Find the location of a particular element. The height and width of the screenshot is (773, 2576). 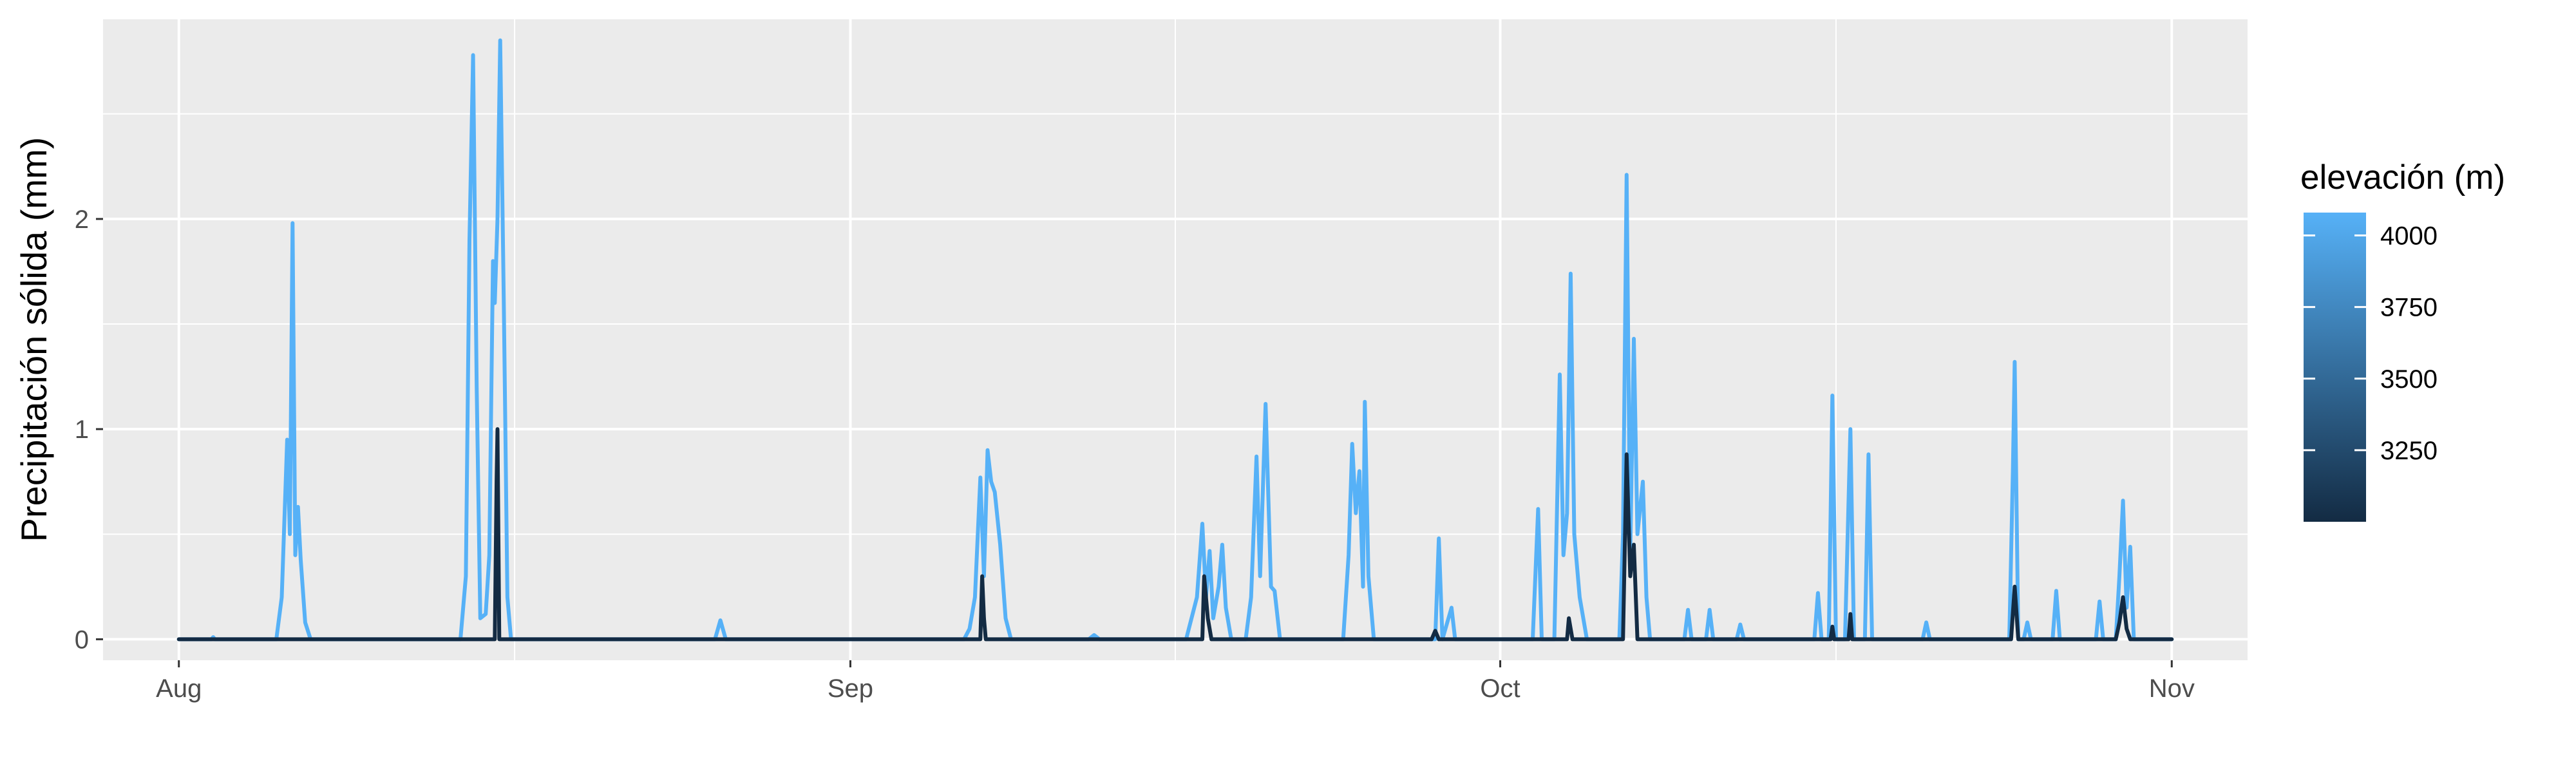

y-axis-tick-labels: 0 1 2 is located at coordinates (82, 430).